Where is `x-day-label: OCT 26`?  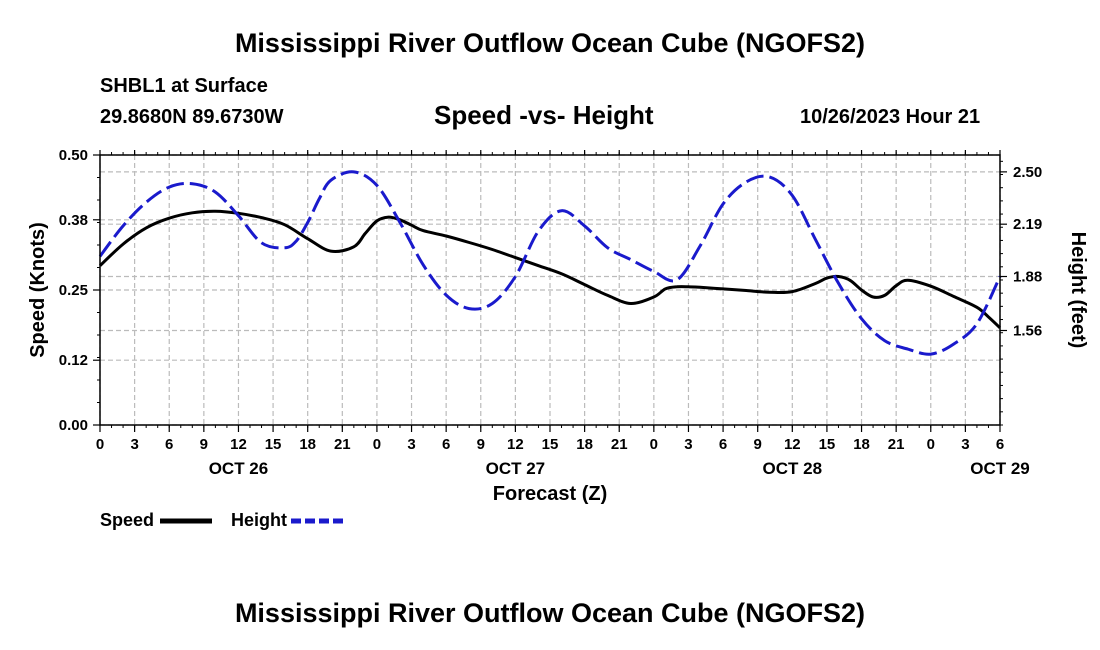
x-day-label: OCT 26 is located at coordinates (239, 468).